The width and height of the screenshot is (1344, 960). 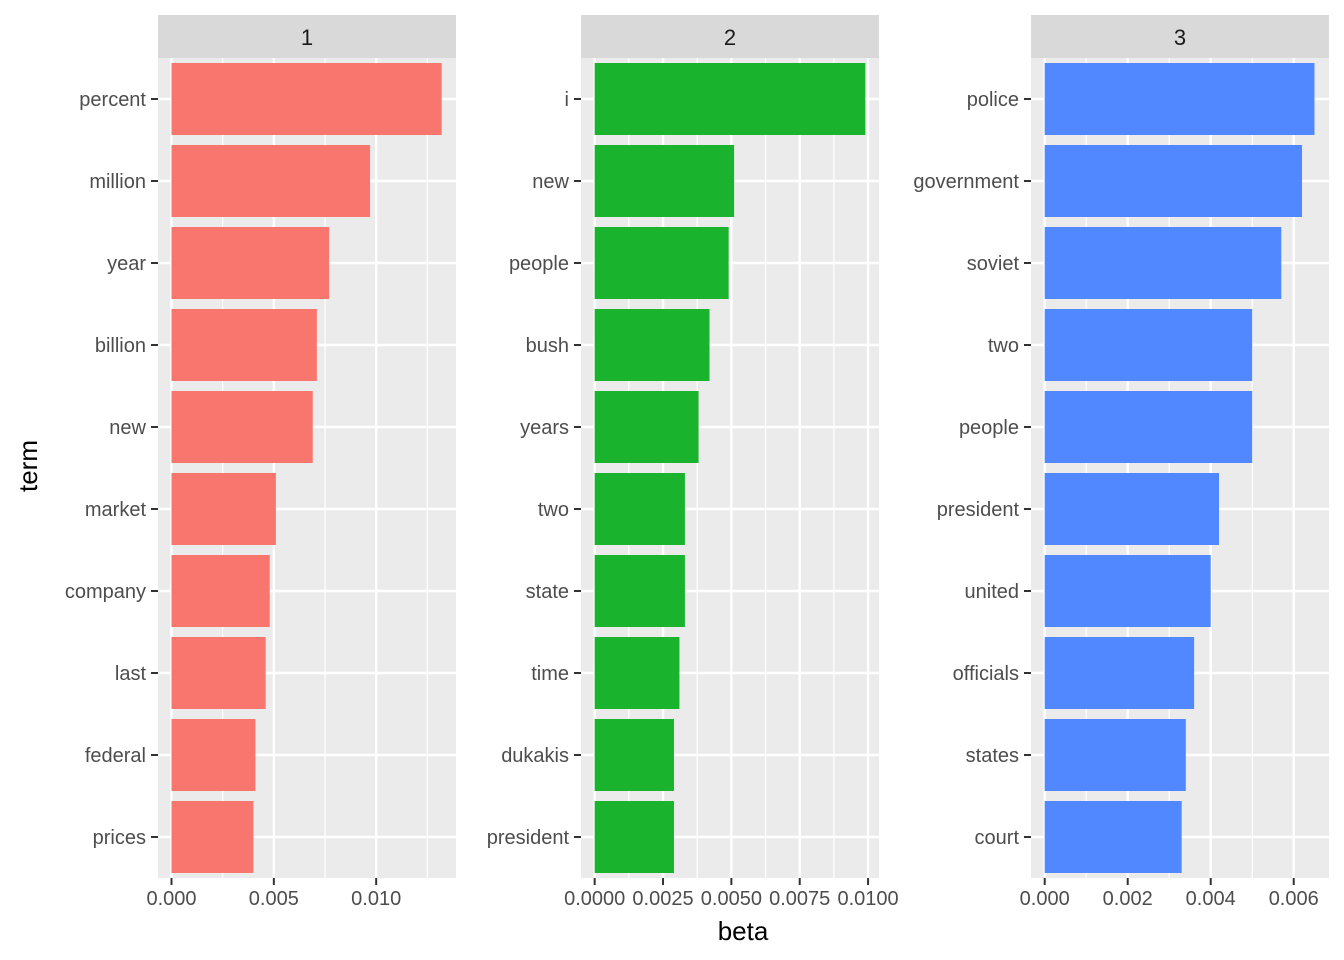 I want to click on bar-officials, so click(x=1119, y=673).